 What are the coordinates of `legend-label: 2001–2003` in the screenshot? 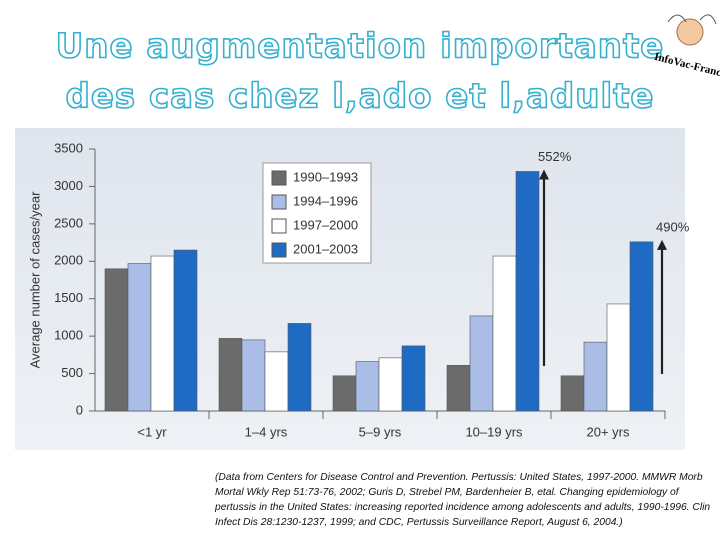 It's located at (325, 248).